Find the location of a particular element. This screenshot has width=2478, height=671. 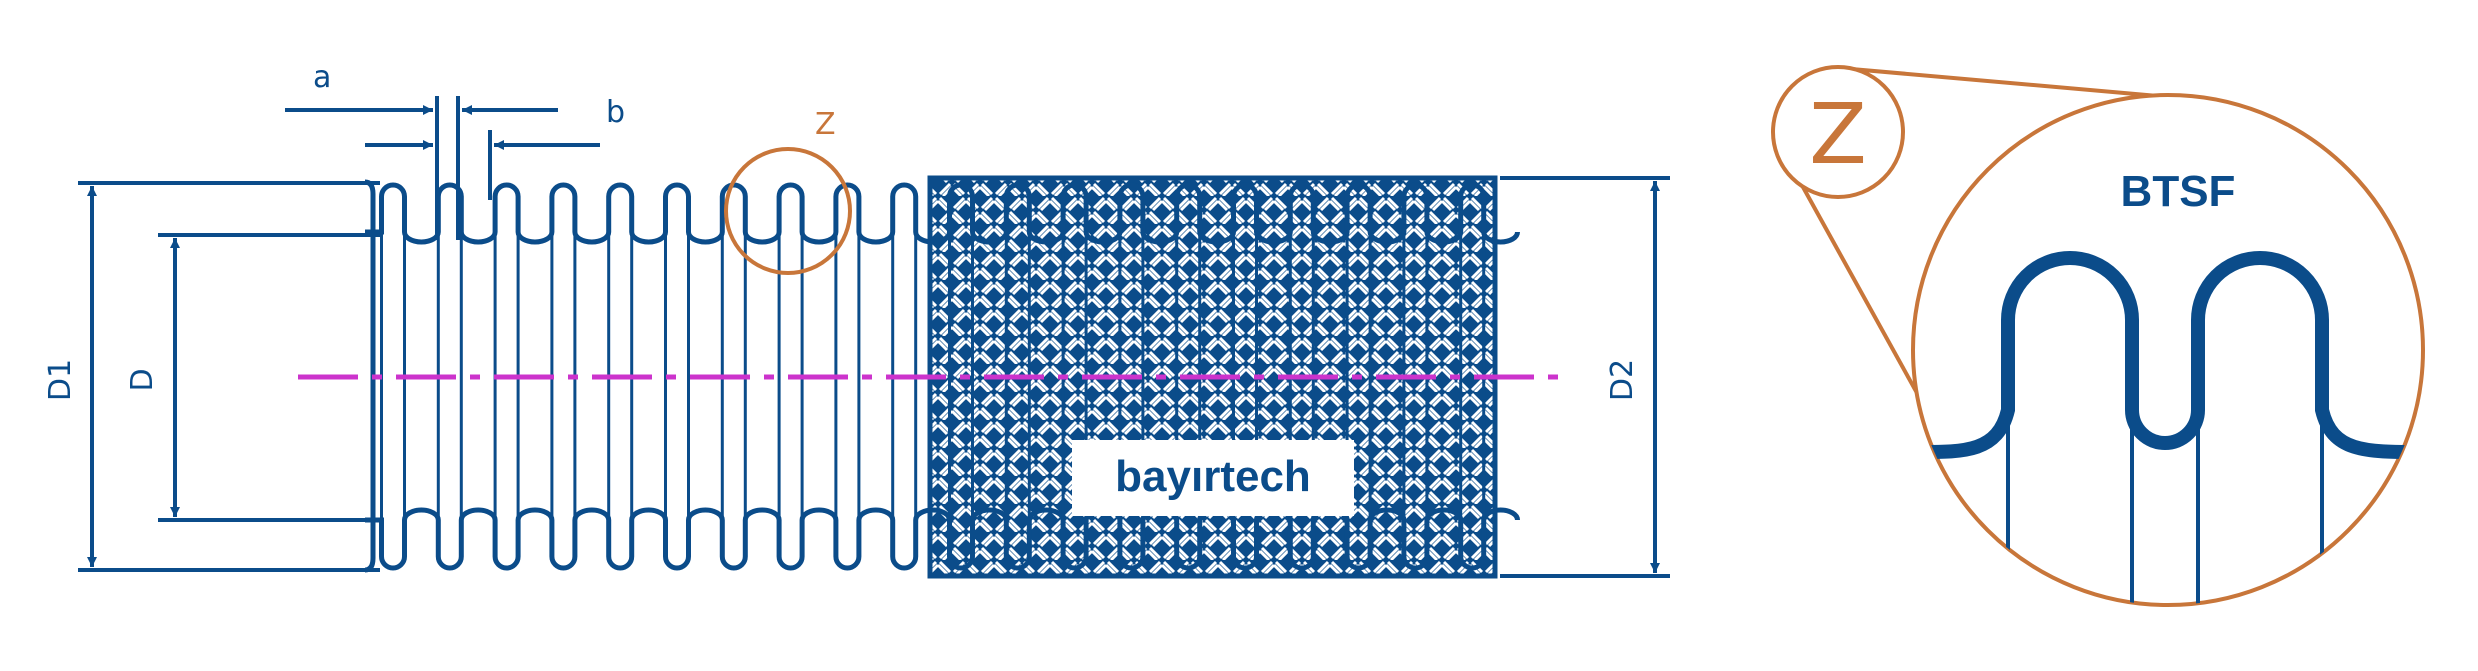

z-marker-label: Z is located at coordinates (825, 124).